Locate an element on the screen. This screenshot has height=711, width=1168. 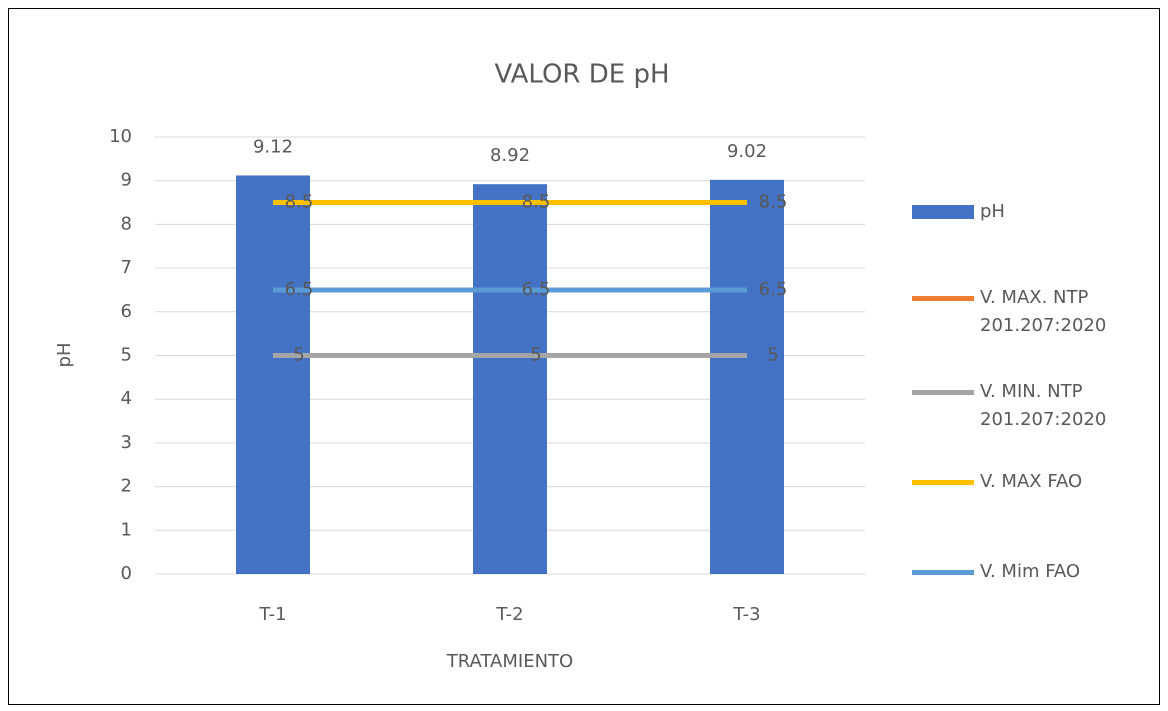
y-tick-label: 5 is located at coordinates (126, 355).